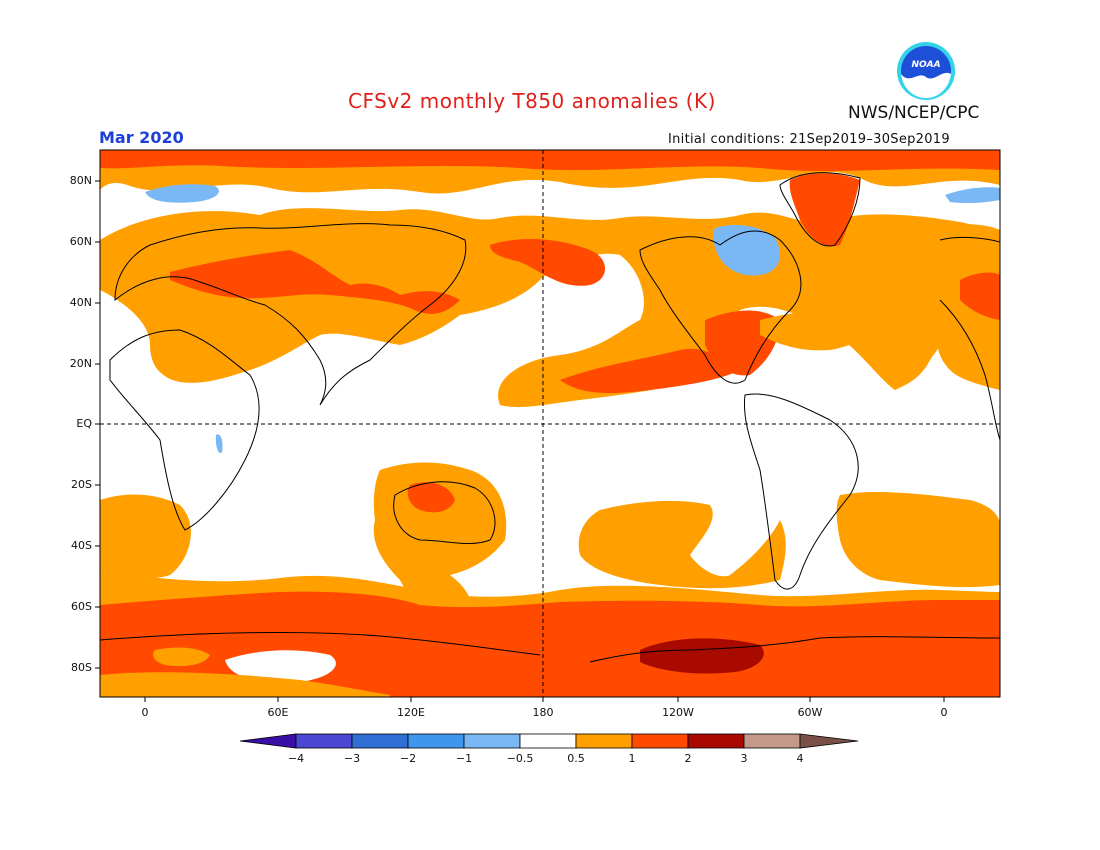  What do you see at coordinates (80, 363) in the screenshot?
I see `lat-label: 20N` at bounding box center [80, 363].